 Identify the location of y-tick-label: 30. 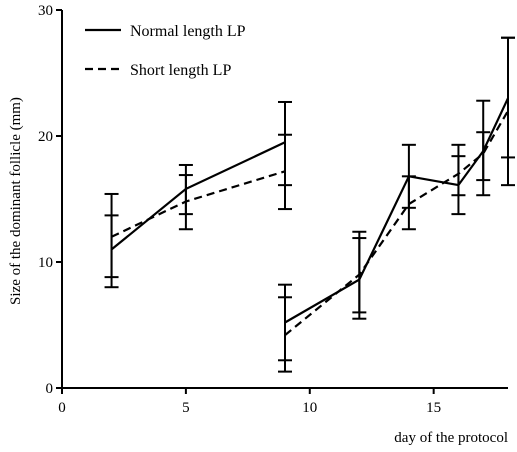
(45, 11).